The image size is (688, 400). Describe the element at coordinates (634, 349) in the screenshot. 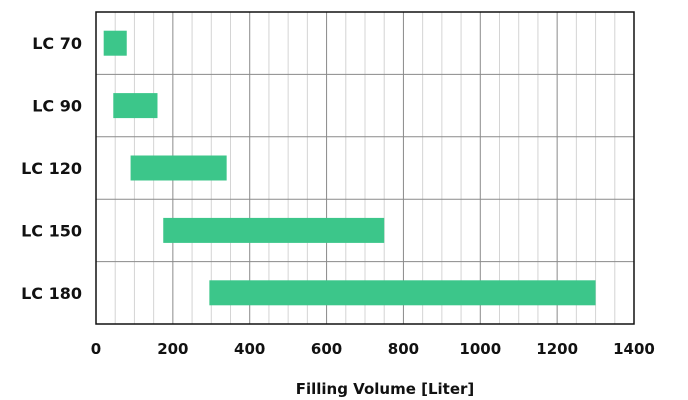

I see `x-tick-label: 1400` at that location.